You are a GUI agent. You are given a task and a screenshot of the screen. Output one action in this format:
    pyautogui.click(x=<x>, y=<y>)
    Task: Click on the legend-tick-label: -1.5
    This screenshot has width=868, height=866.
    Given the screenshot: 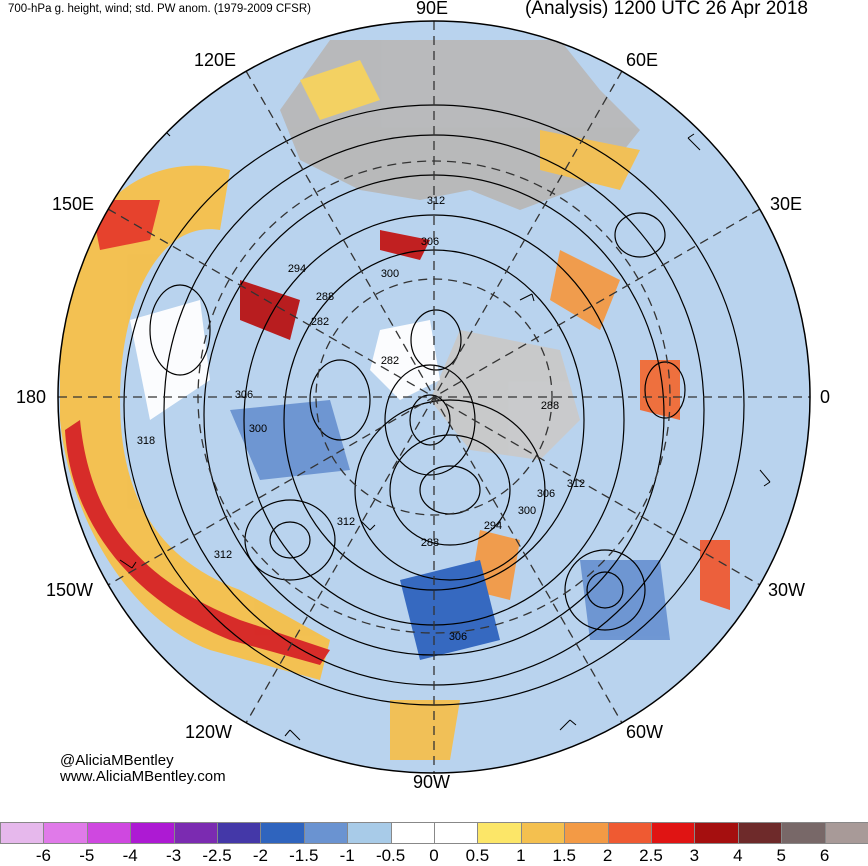 What is the action you would take?
    pyautogui.click(x=304, y=855)
    